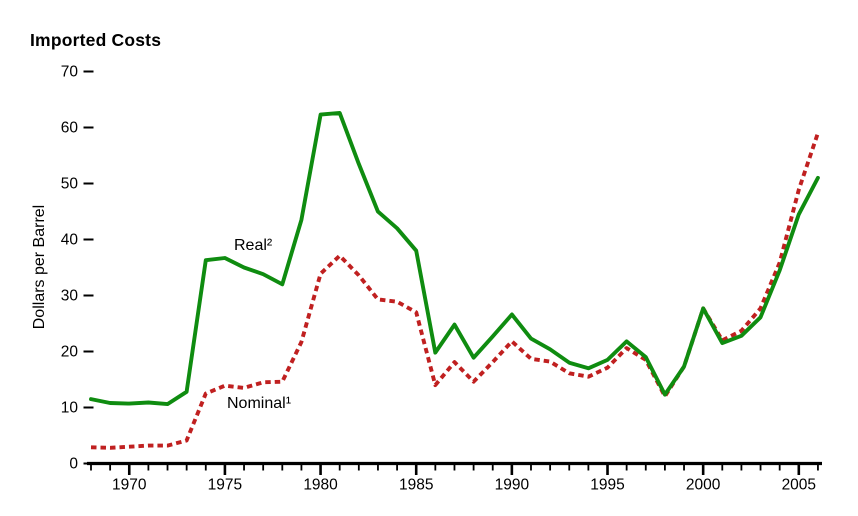  What do you see at coordinates (96, 40) in the screenshot?
I see `chart-title: Imported Costs` at bounding box center [96, 40].